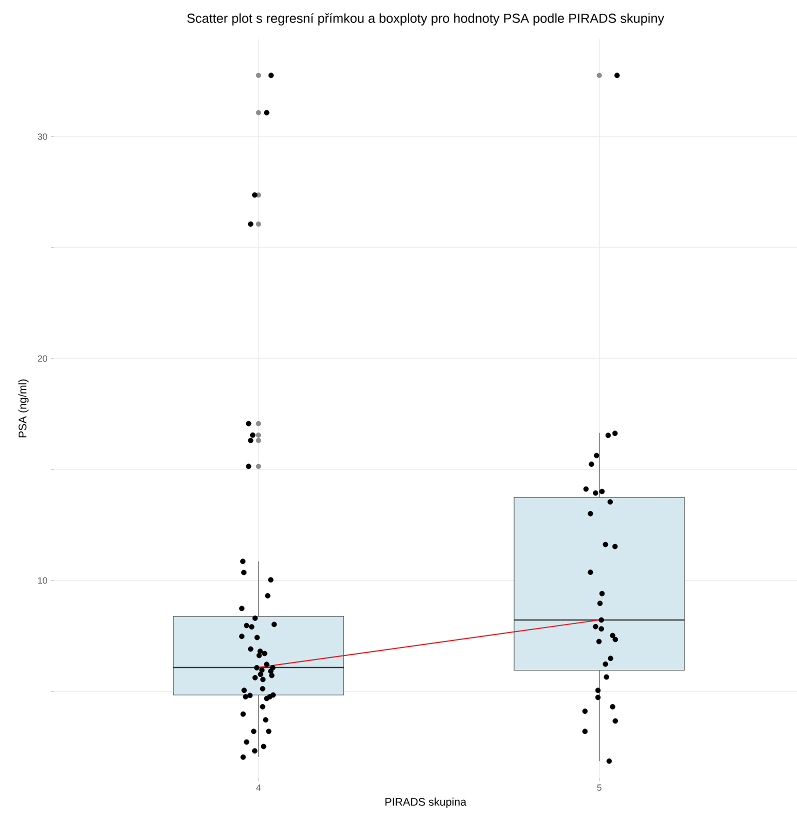  I want to click on x-tick-label: 5, so click(599, 787).